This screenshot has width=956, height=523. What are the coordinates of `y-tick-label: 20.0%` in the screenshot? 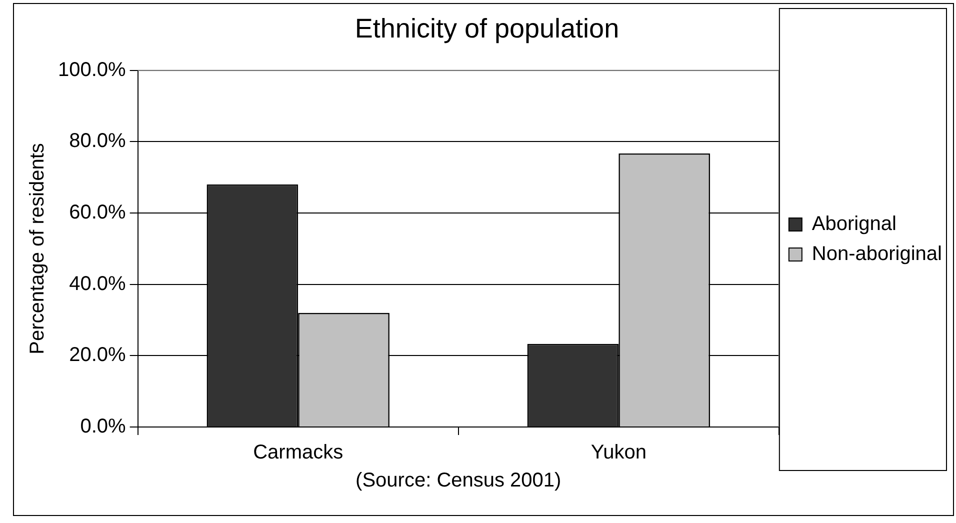 It's located at (97, 355).